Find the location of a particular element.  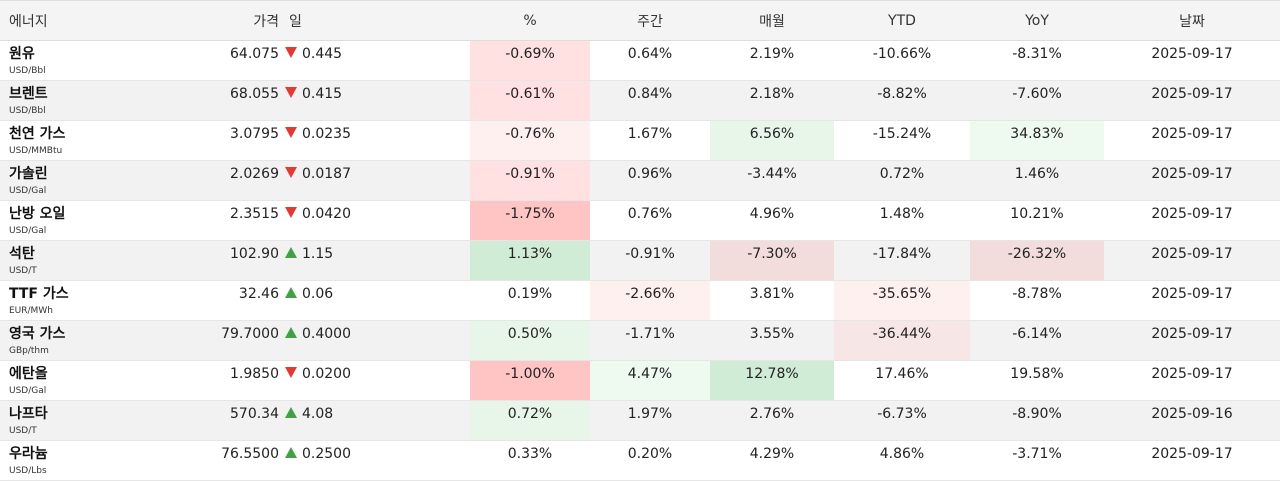

change-value: 0.445 is located at coordinates (322, 54).